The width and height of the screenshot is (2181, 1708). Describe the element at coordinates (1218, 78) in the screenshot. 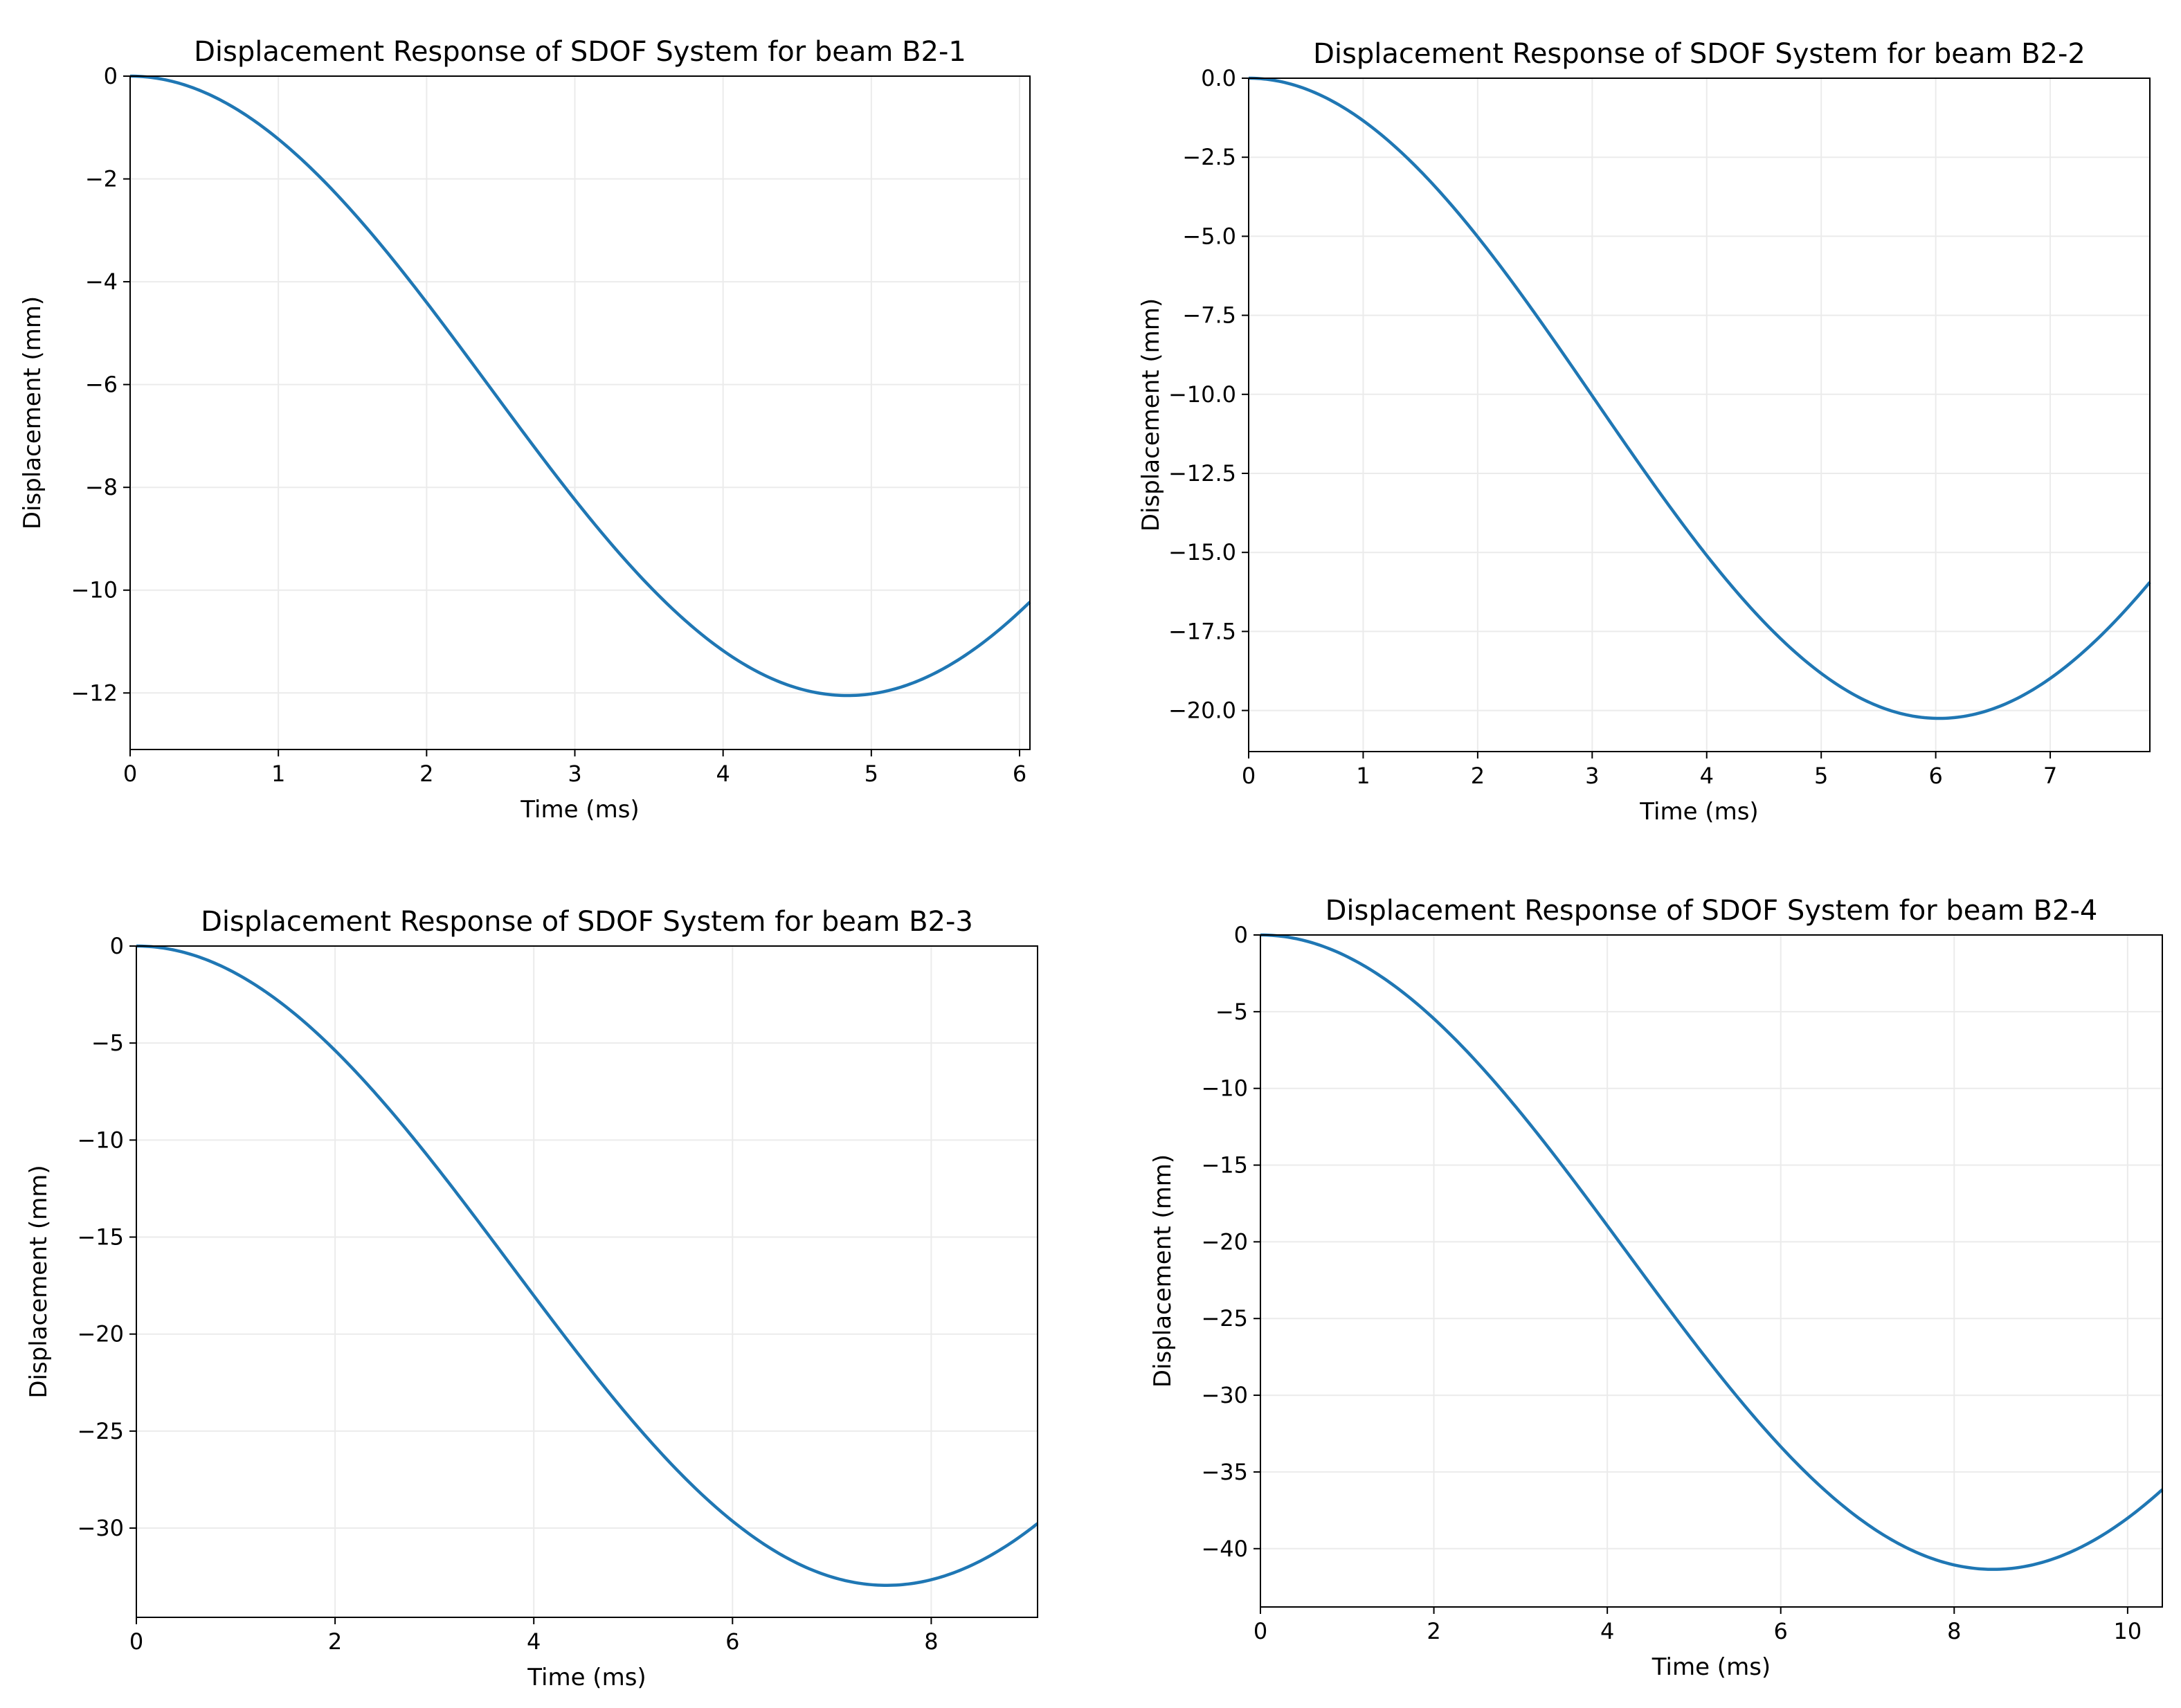

I see `y-tick-label: 0.0` at that location.